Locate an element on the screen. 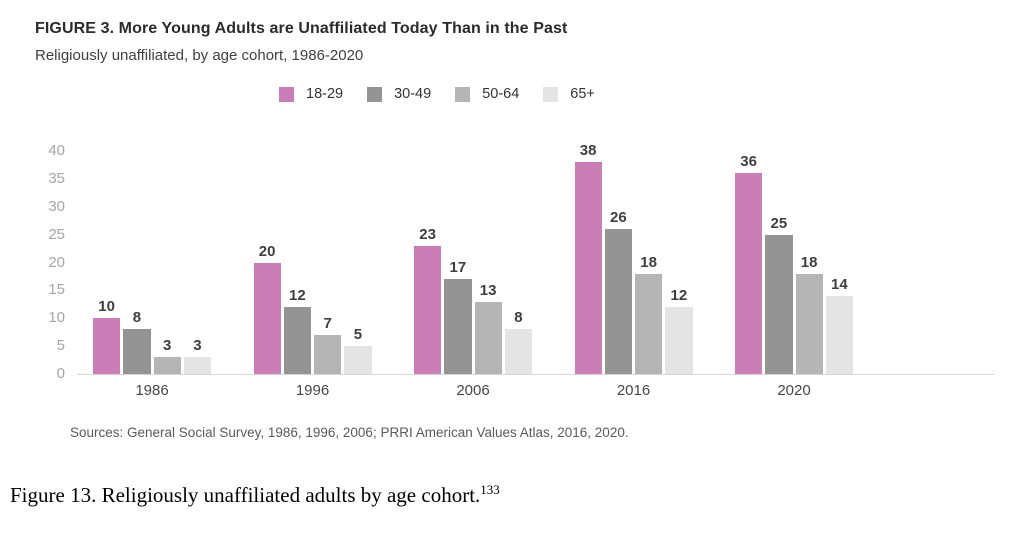 The image size is (1024, 546). bar-wrap: 20 is located at coordinates (267, 308).